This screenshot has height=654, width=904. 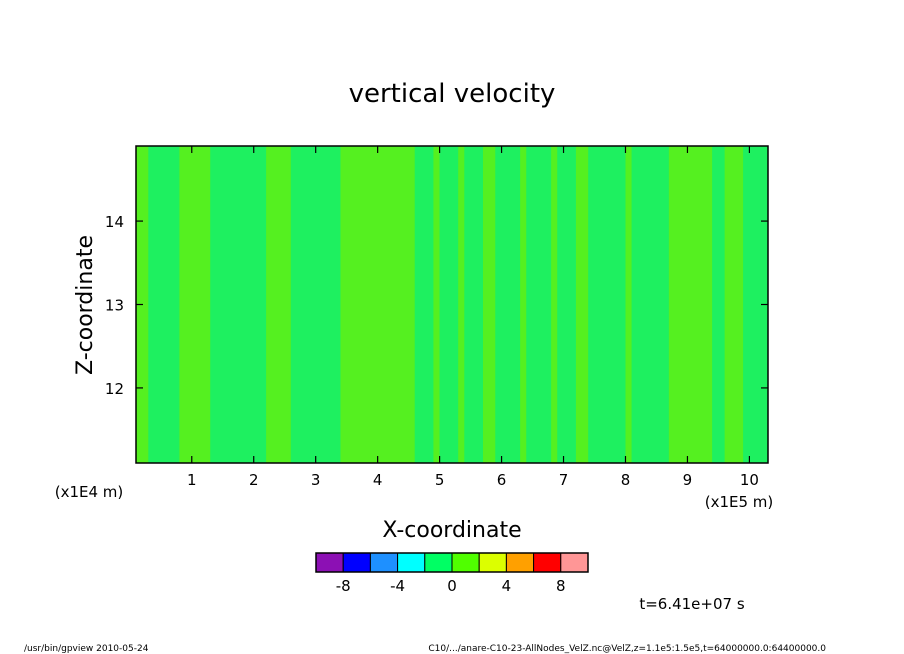 I want to click on x-tick-label: 2, so click(x=254, y=480).